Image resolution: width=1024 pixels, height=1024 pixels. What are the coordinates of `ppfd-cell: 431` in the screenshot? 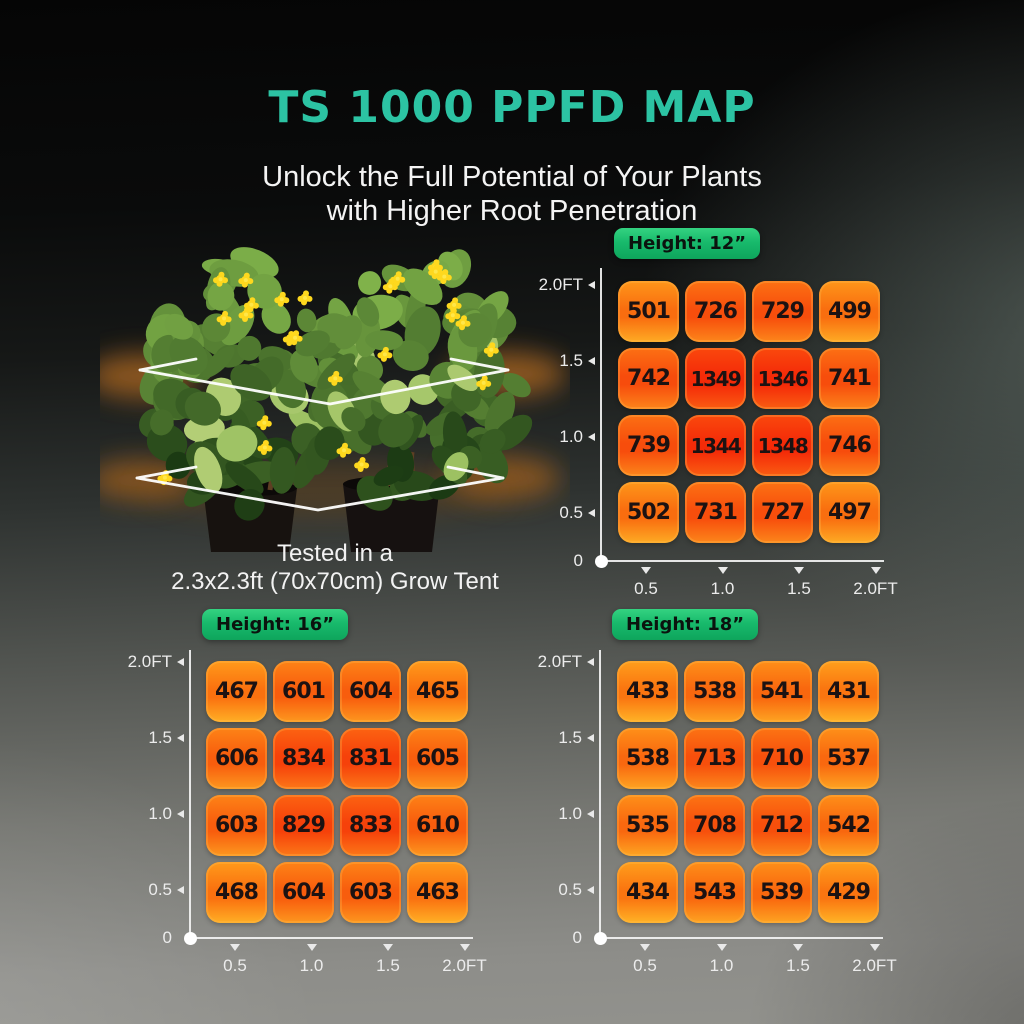 It's located at (848, 691).